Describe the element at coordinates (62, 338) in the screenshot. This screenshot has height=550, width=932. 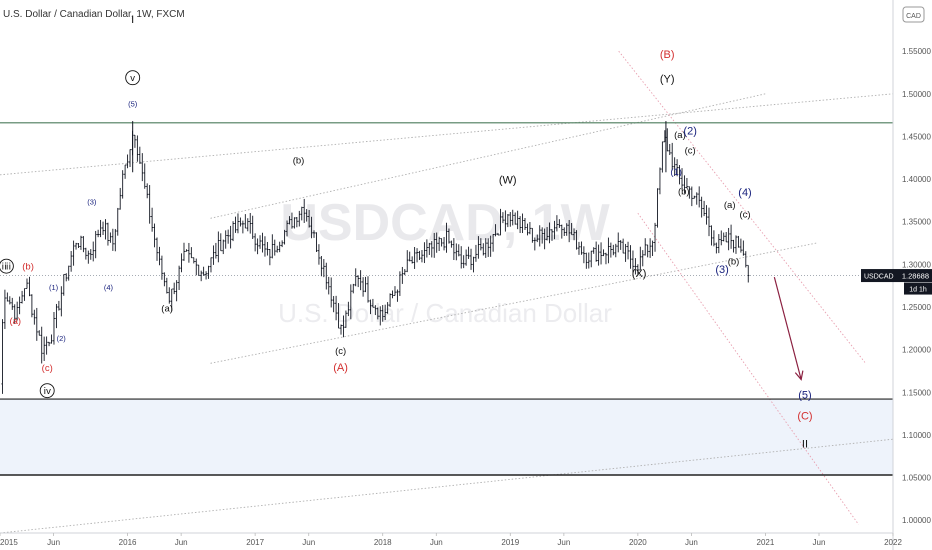
I see `wave-label-6: (2)` at that location.